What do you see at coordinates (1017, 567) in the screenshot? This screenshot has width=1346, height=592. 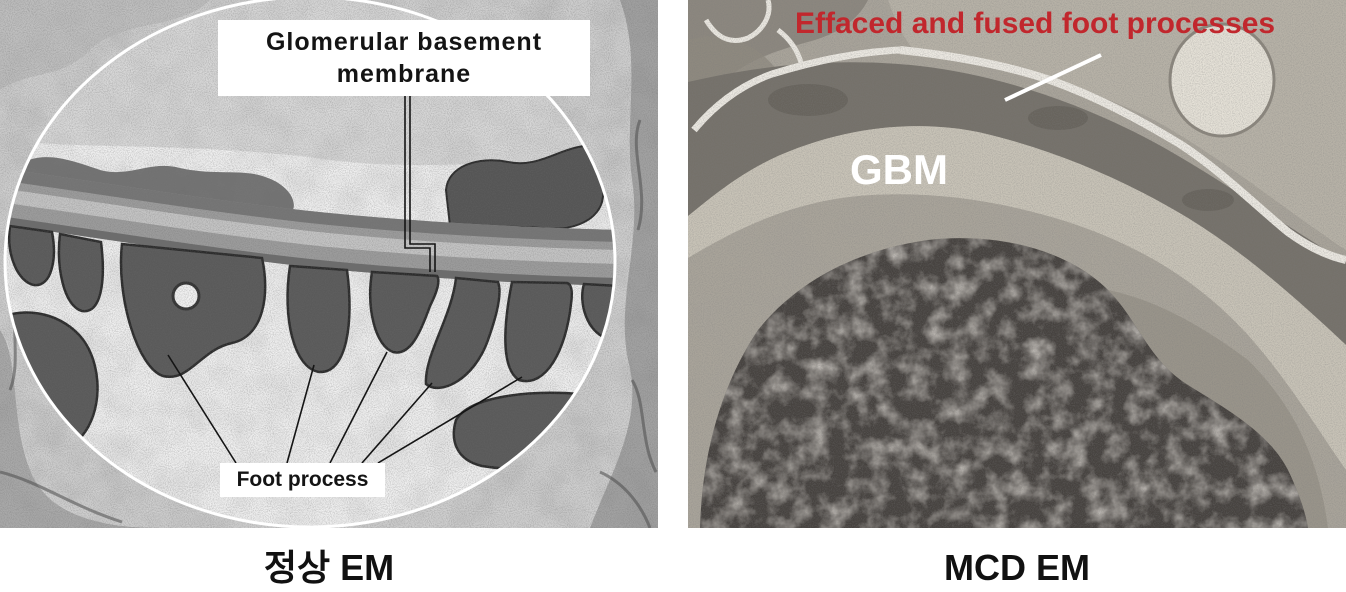 I see `mcd-em-caption: MCD EM` at bounding box center [1017, 567].